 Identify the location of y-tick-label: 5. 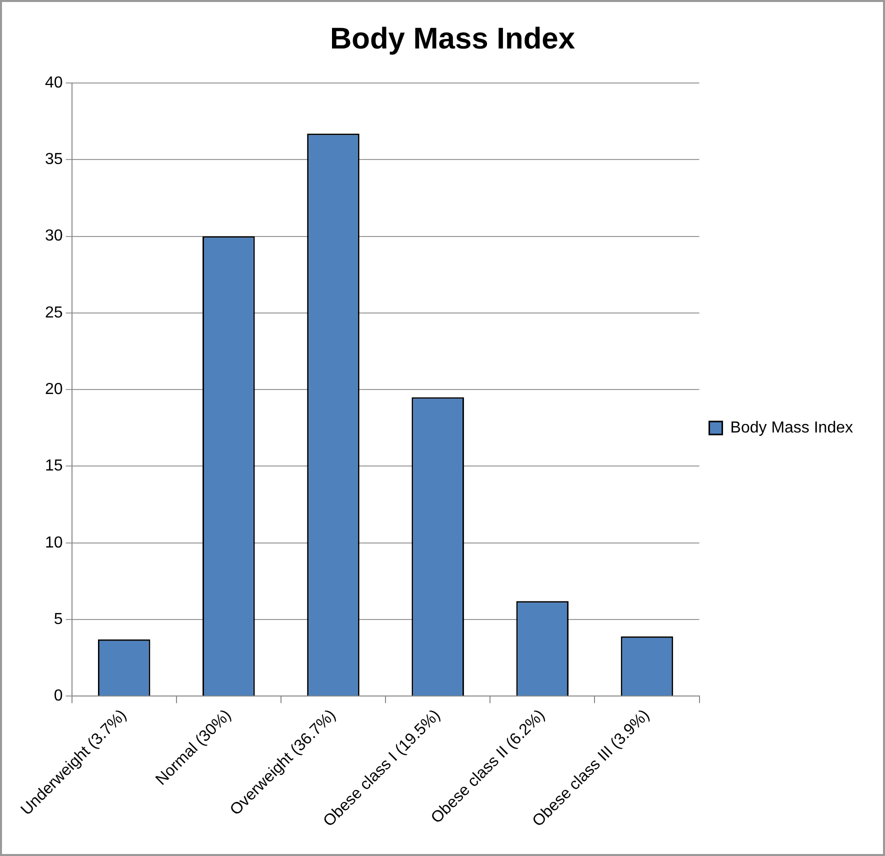
(58, 619).